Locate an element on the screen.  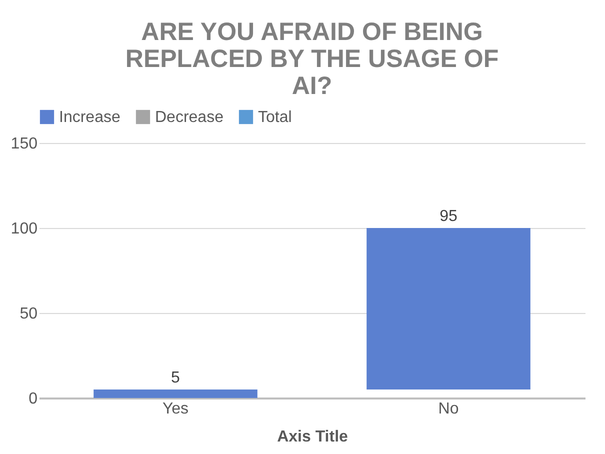
y-tick-label: 150 is located at coordinates (24, 144).